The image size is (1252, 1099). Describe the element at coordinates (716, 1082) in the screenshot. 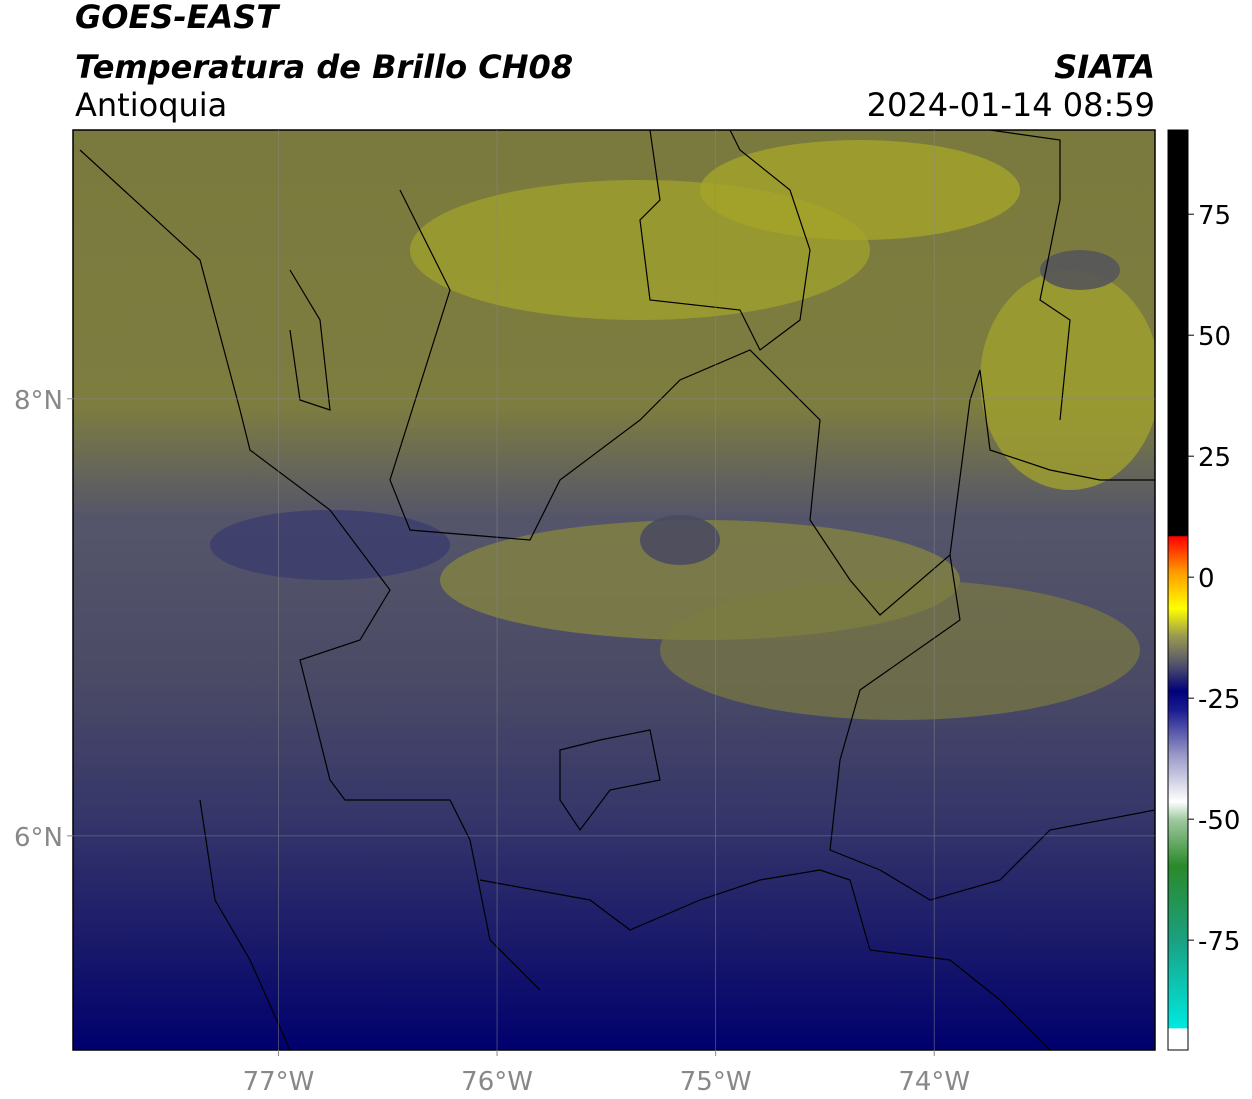

I see `x-tick-label: 75°W` at that location.